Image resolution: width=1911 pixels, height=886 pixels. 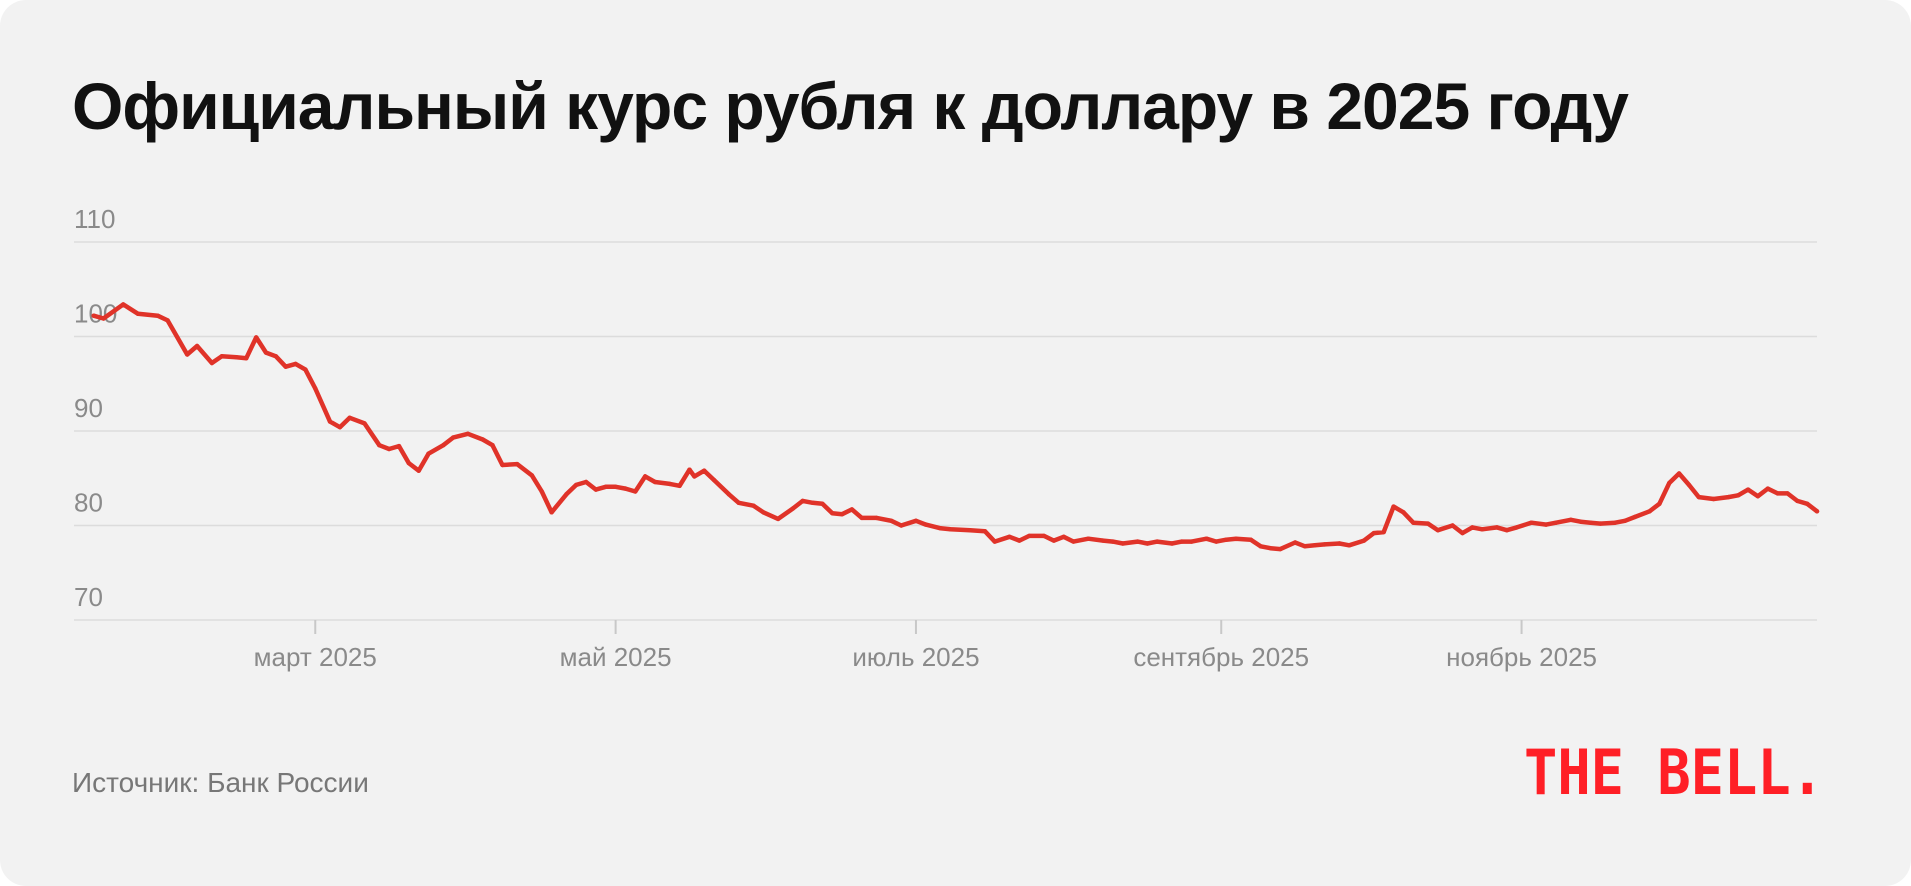 I want to click on x-tick-label: июль 2025, so click(x=915, y=657).